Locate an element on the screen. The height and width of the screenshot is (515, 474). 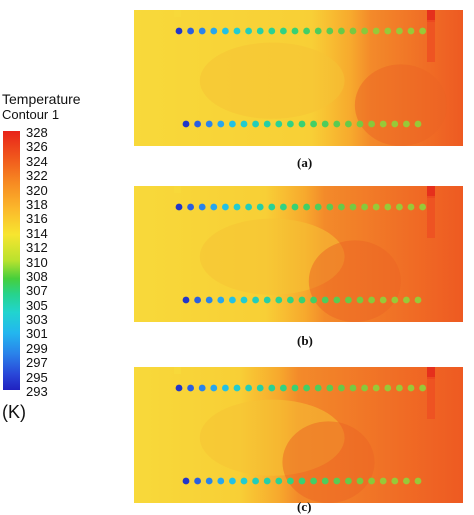
colorbar-tick-label: 314 is located at coordinates (37, 233).